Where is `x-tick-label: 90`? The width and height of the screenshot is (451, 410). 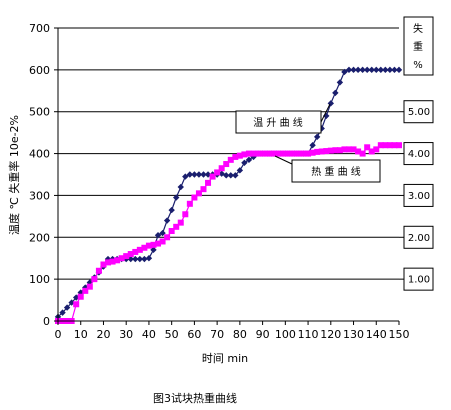 x-tick-label: 90 is located at coordinates (263, 334).